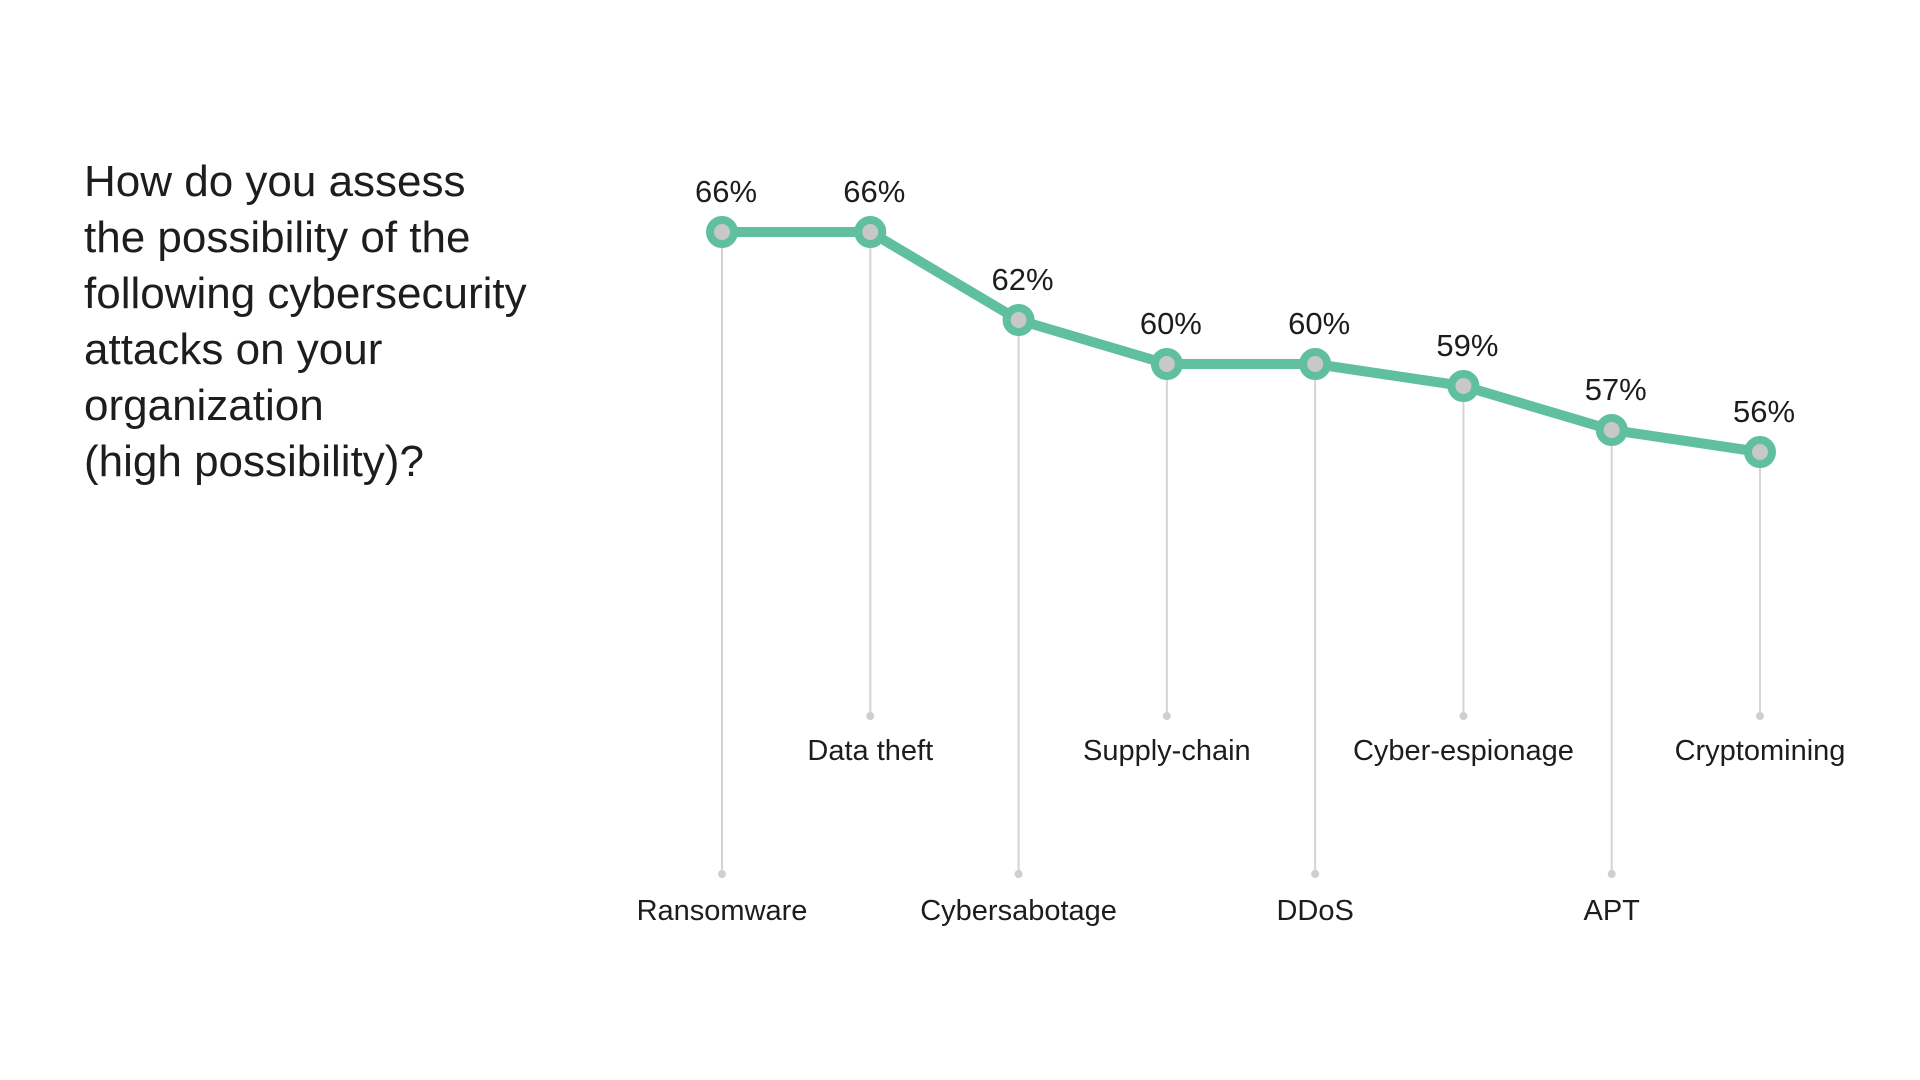 Image resolution: width=1920 pixels, height=1080 pixels. Describe the element at coordinates (1764, 411) in the screenshot. I see `data-label: 56%` at that location.